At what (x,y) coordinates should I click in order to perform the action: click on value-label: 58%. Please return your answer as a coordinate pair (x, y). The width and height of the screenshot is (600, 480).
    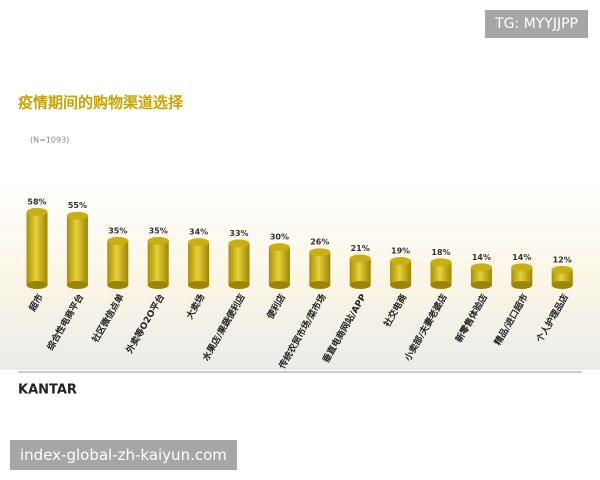
    Looking at the image, I should click on (36, 201).